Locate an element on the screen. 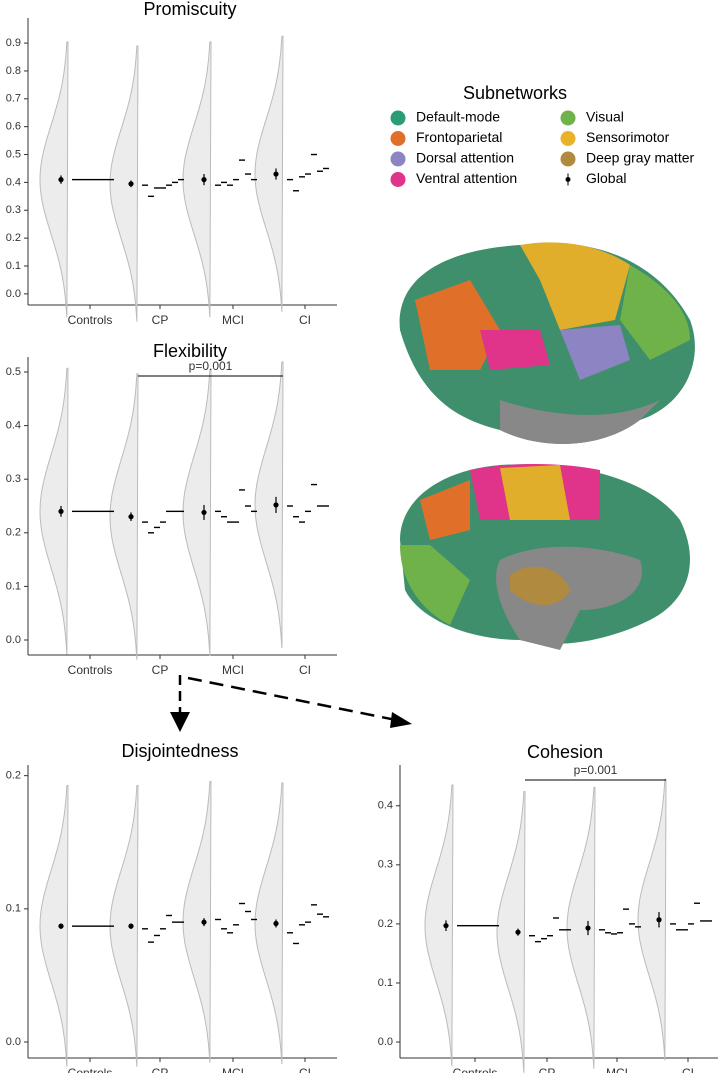 The width and height of the screenshot is (723, 1073). legend-label: Deep gray matter is located at coordinates (640, 158).